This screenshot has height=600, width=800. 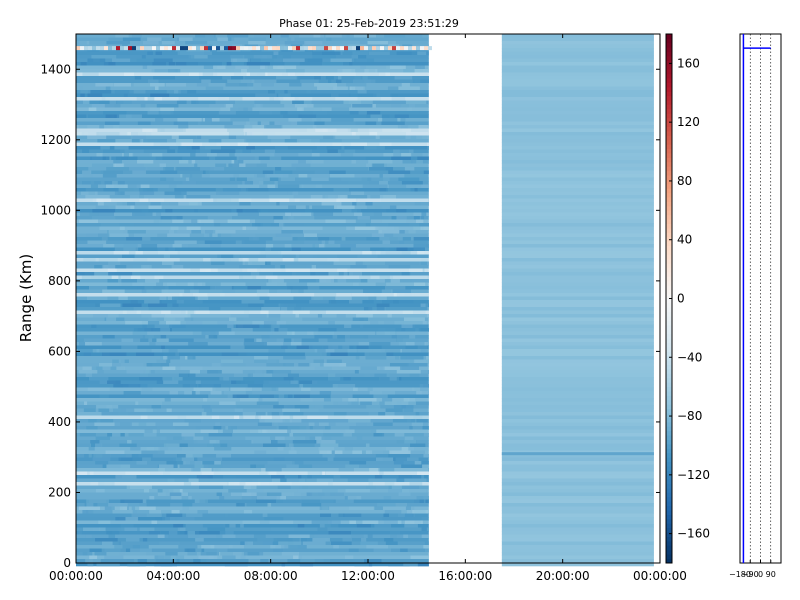 What do you see at coordinates (67, 563) in the screenshot?
I see `y-tick-label: 0` at bounding box center [67, 563].